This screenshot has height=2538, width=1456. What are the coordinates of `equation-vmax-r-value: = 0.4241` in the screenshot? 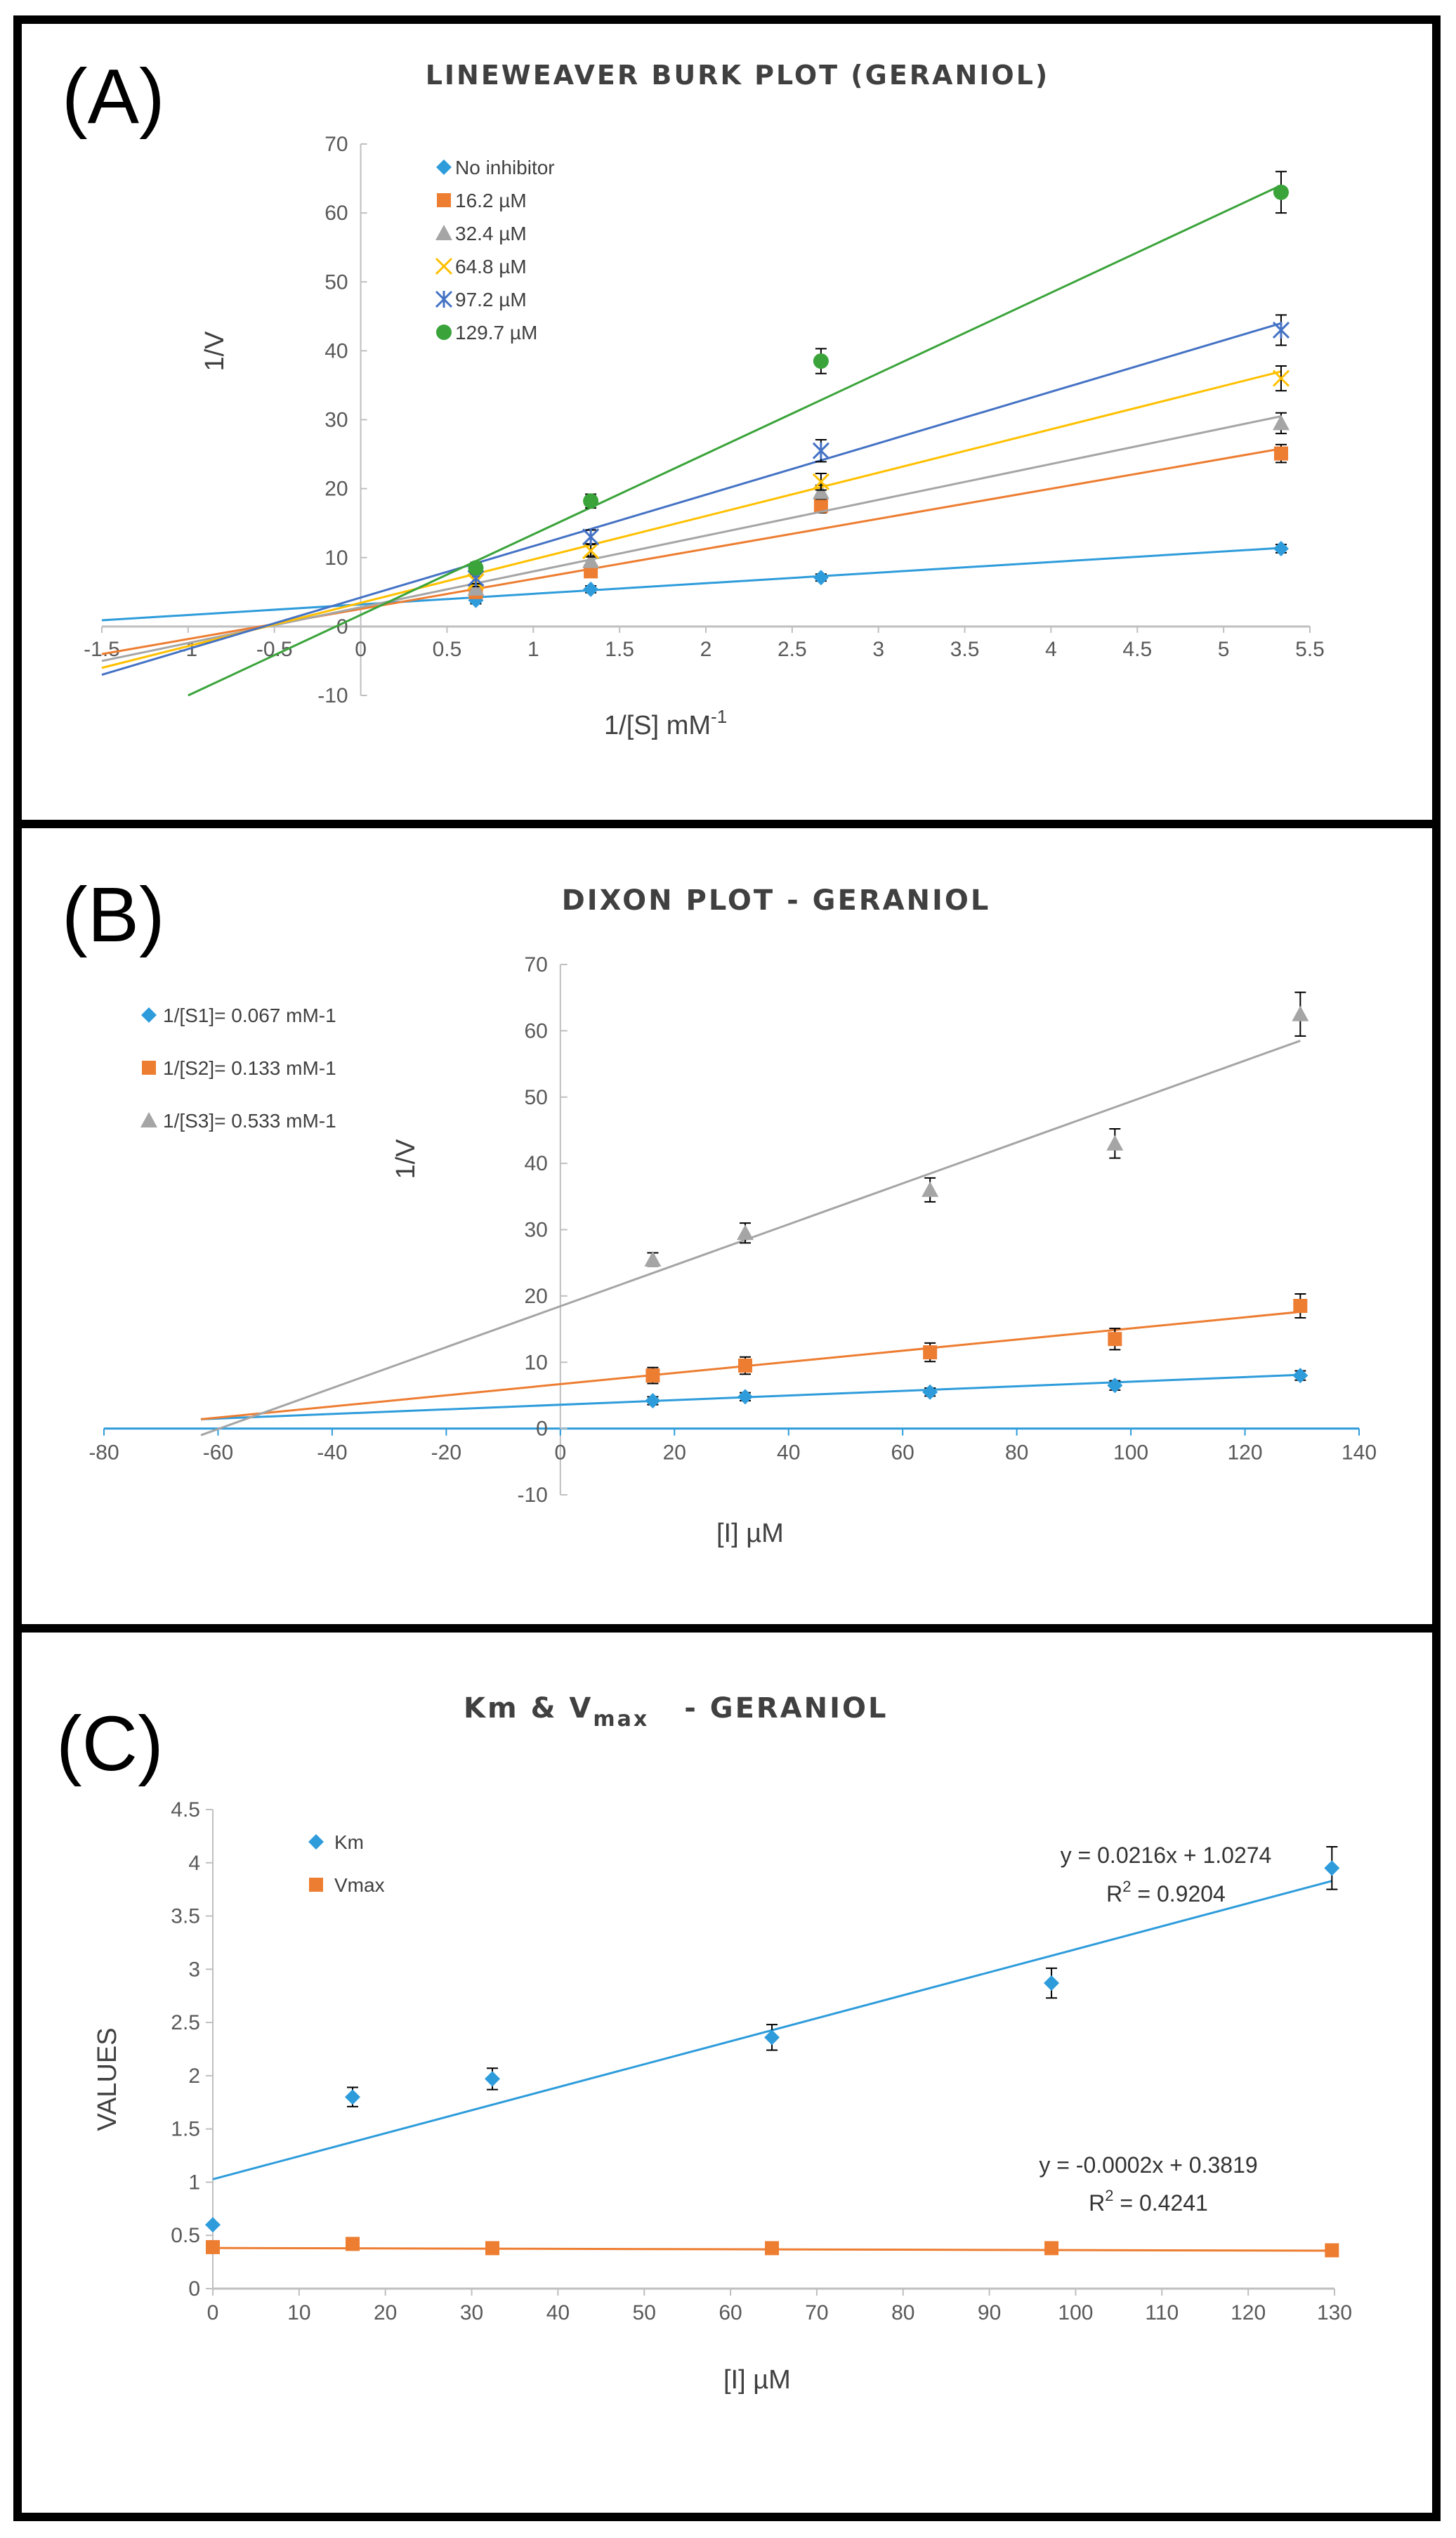 It's located at (1161, 2203).